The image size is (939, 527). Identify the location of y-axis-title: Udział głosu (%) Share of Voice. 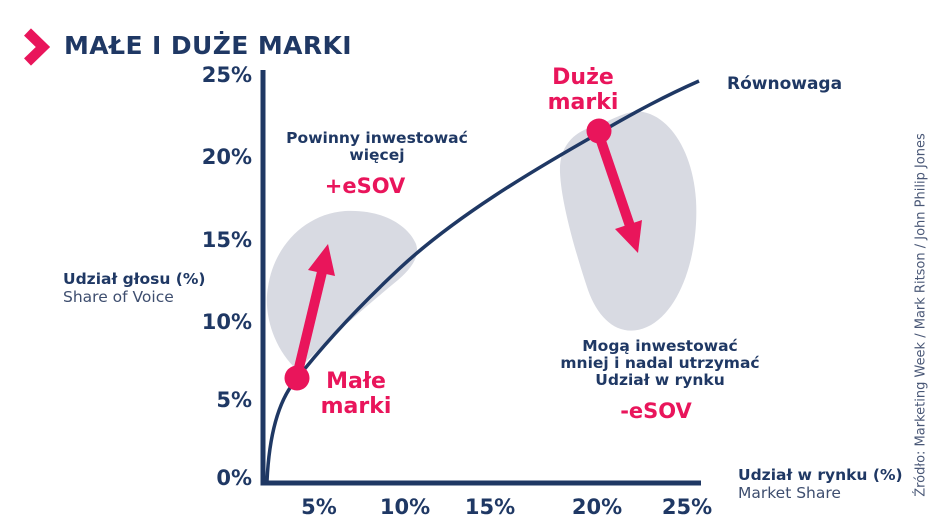
(134, 288).